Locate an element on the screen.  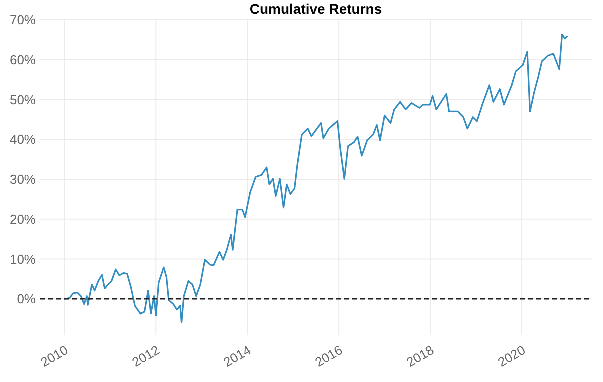
x-tick-label: 2020 is located at coordinates (512, 356).